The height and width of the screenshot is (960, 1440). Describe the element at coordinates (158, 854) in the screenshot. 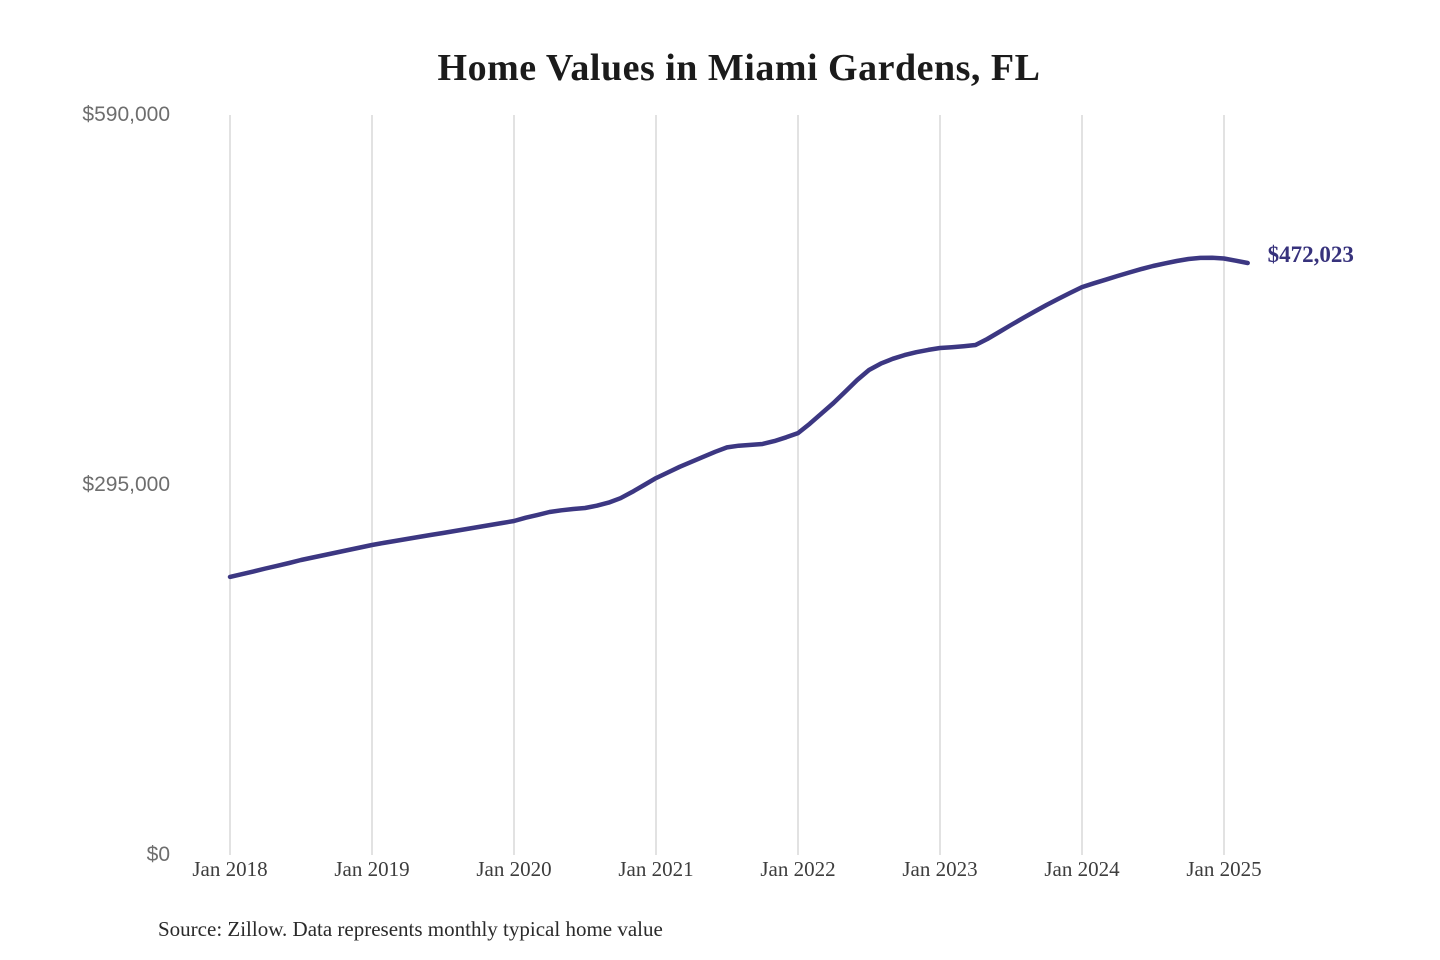

I see `y-axis-tick-label: $0` at that location.